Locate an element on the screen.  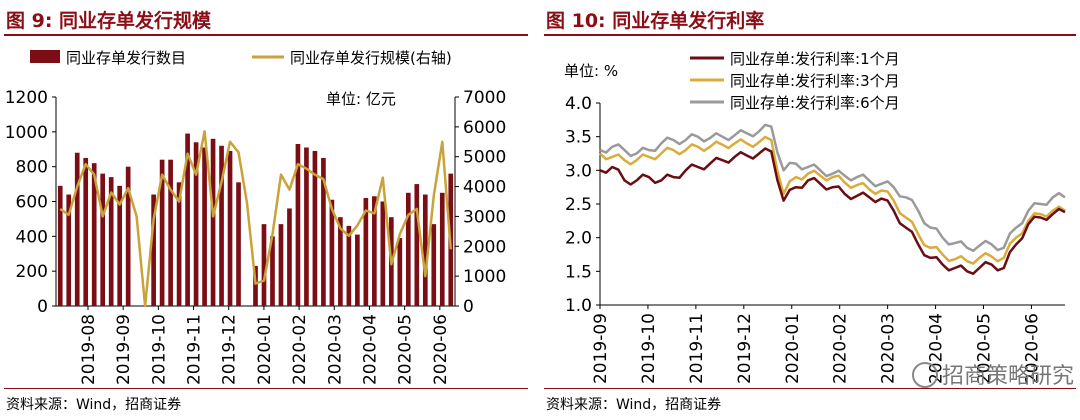
wechat-icon is located at coordinates (924, 375).